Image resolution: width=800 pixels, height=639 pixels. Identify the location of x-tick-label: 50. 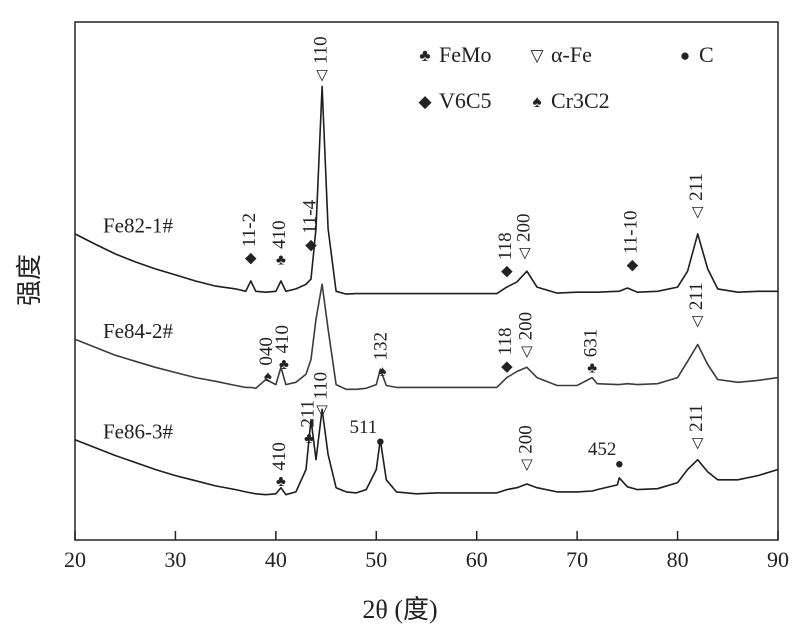
(376, 559).